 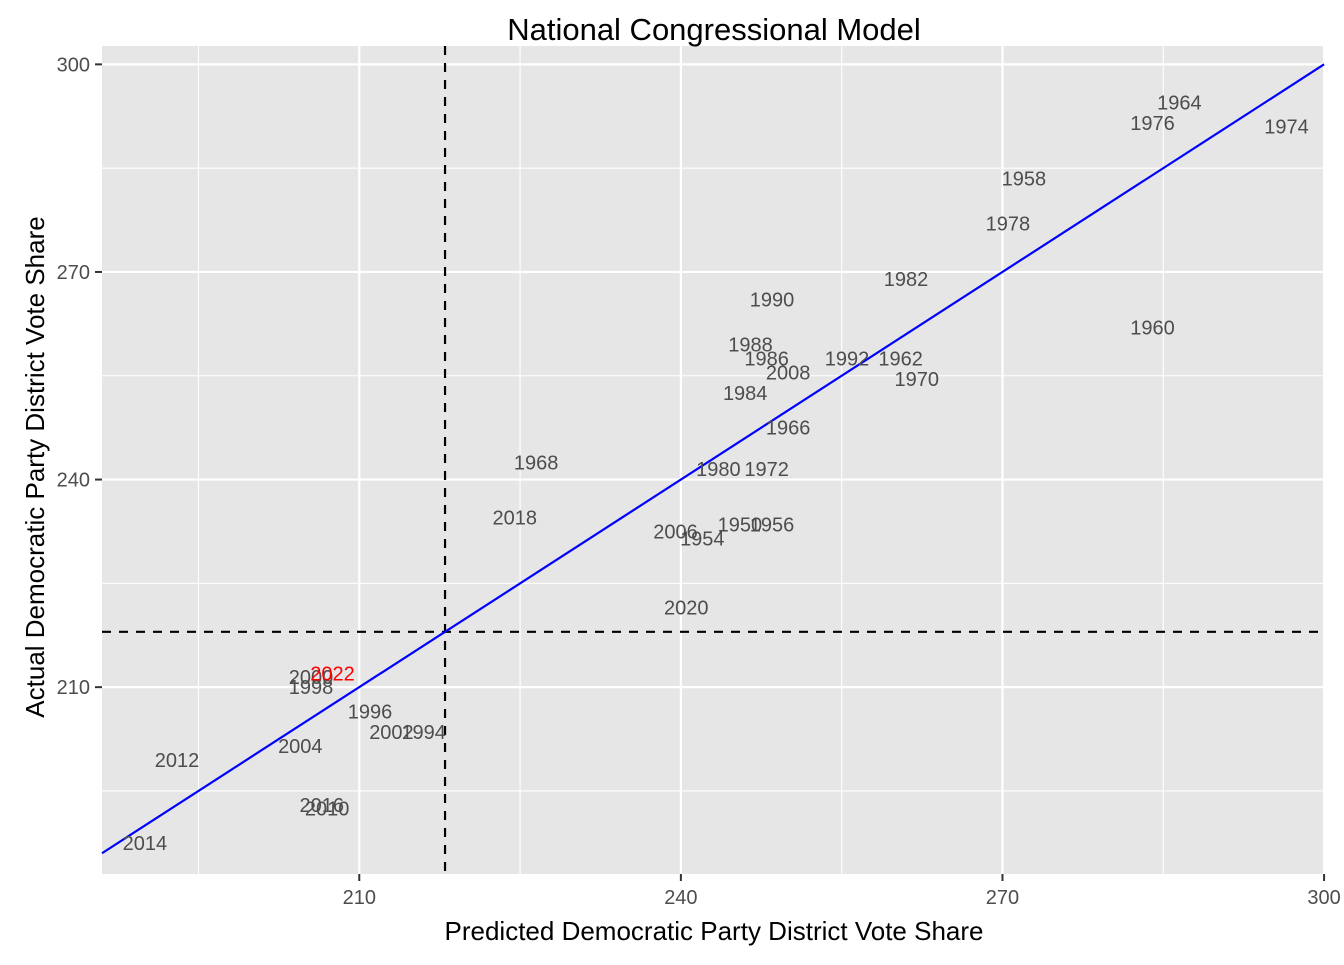 What do you see at coordinates (788, 429) in the screenshot?
I see `point-label: 1966` at bounding box center [788, 429].